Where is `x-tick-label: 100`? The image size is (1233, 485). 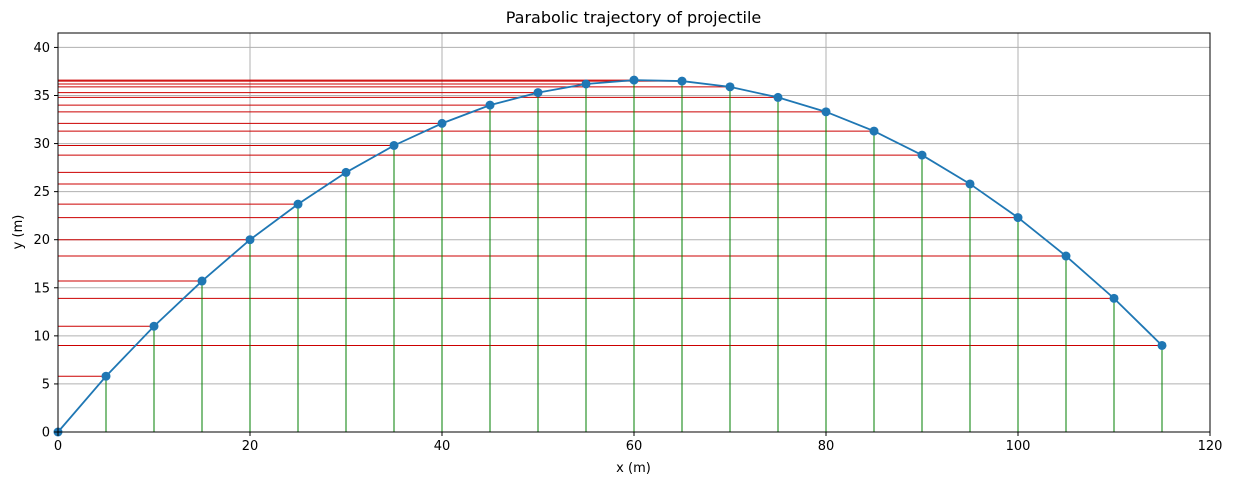 x-tick-label: 100 is located at coordinates (1018, 446).